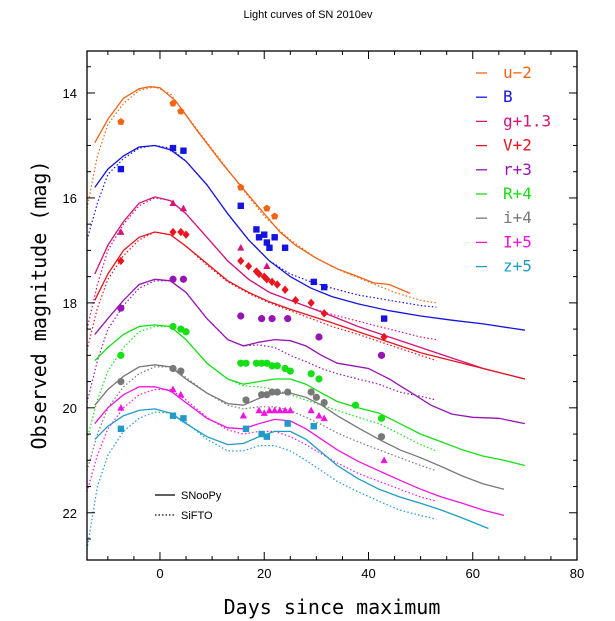 This screenshot has height=621, width=615. I want to click on snoopy-curve-iplus5, so click(299, 451).